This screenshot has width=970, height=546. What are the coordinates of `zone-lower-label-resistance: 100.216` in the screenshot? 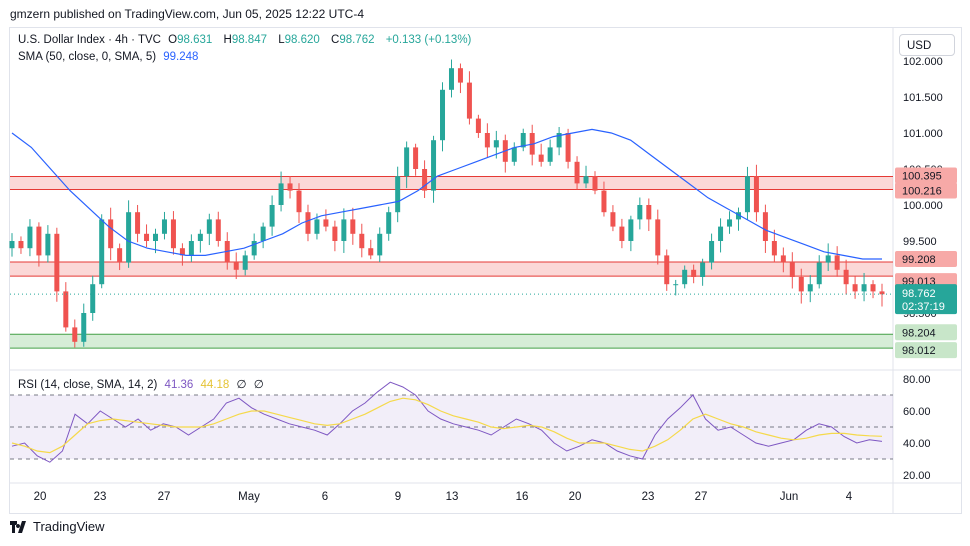 It's located at (922, 191).